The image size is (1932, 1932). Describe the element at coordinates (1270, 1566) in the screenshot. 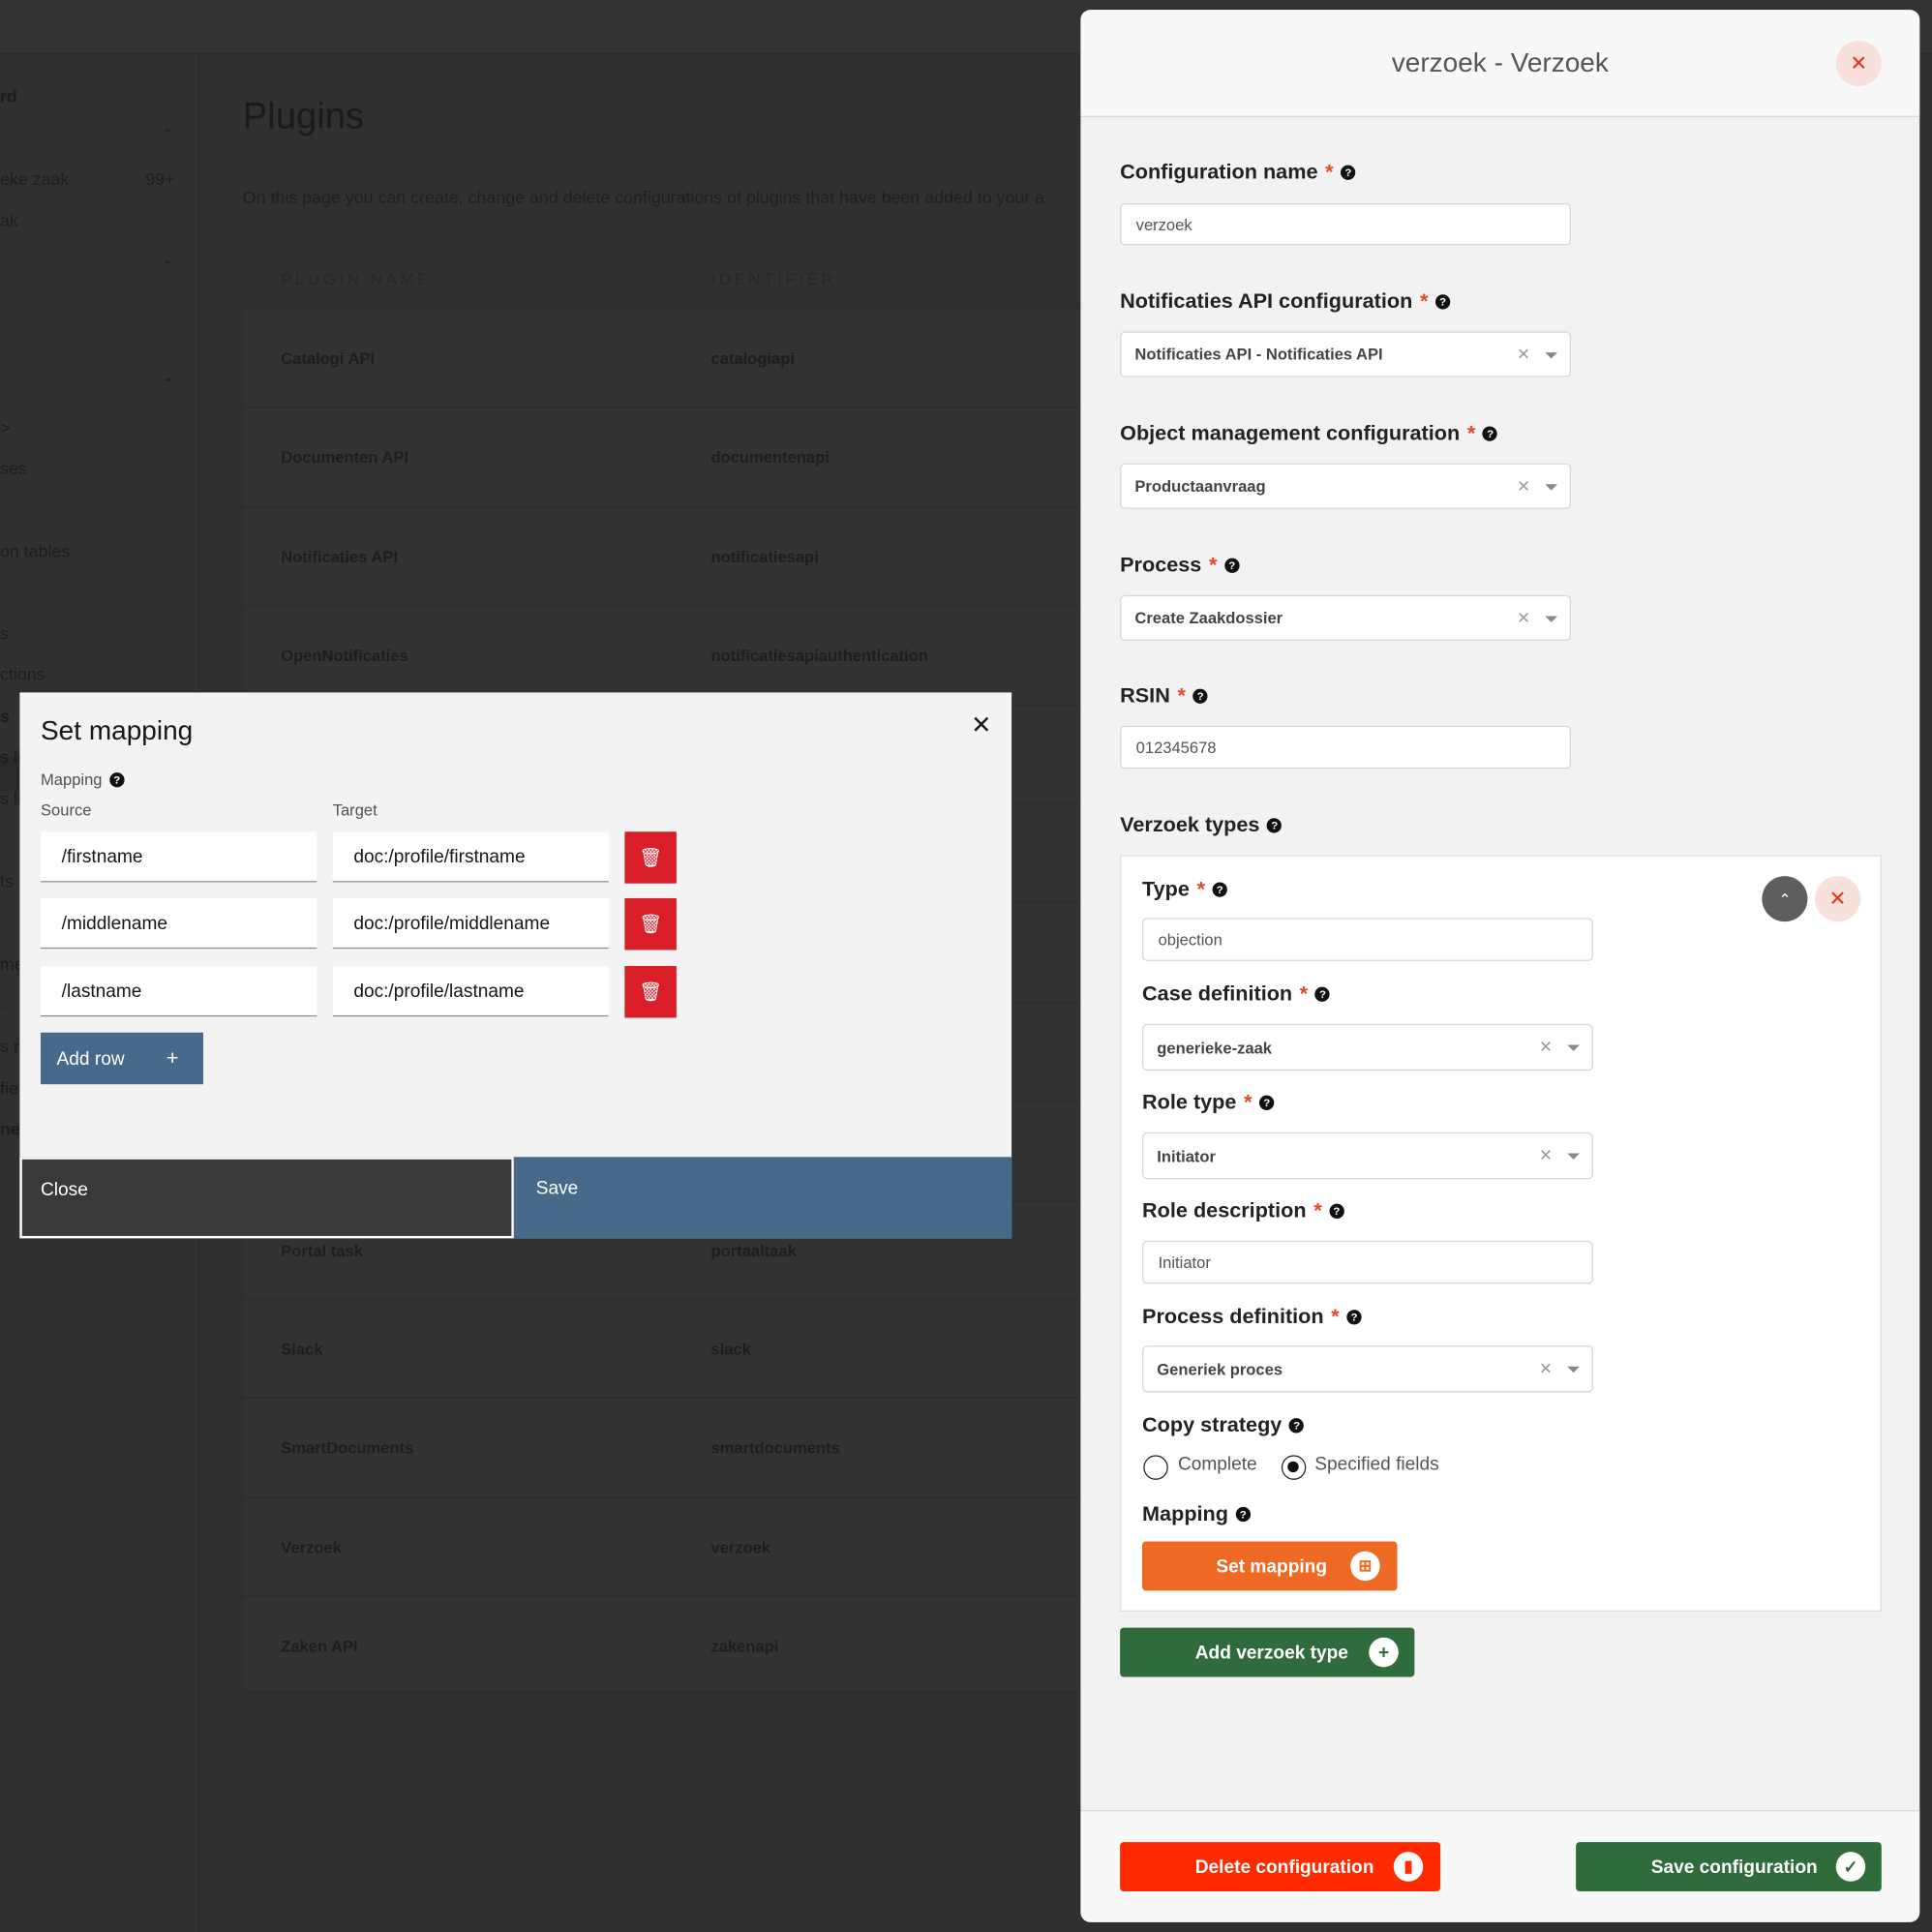

I see `set-mapping-button: Set mapping ⊞` at that location.